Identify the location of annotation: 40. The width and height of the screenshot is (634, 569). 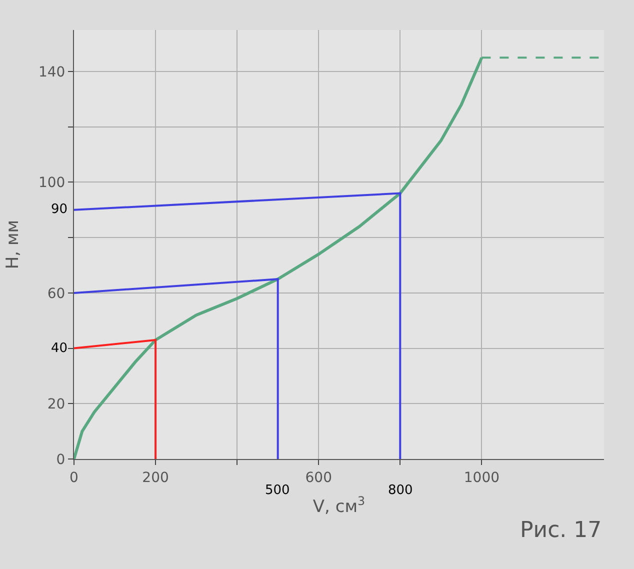
(59, 348).